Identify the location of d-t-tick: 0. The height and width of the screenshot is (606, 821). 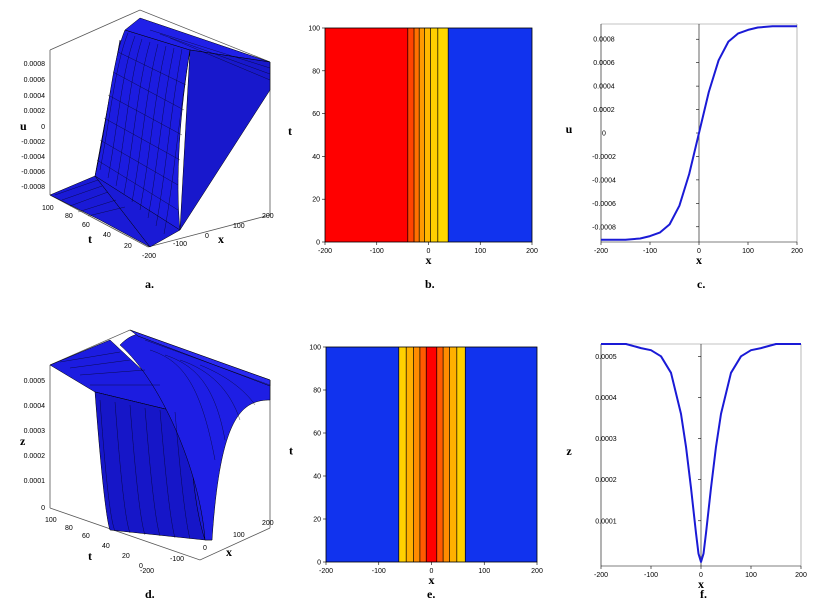
(141, 566).